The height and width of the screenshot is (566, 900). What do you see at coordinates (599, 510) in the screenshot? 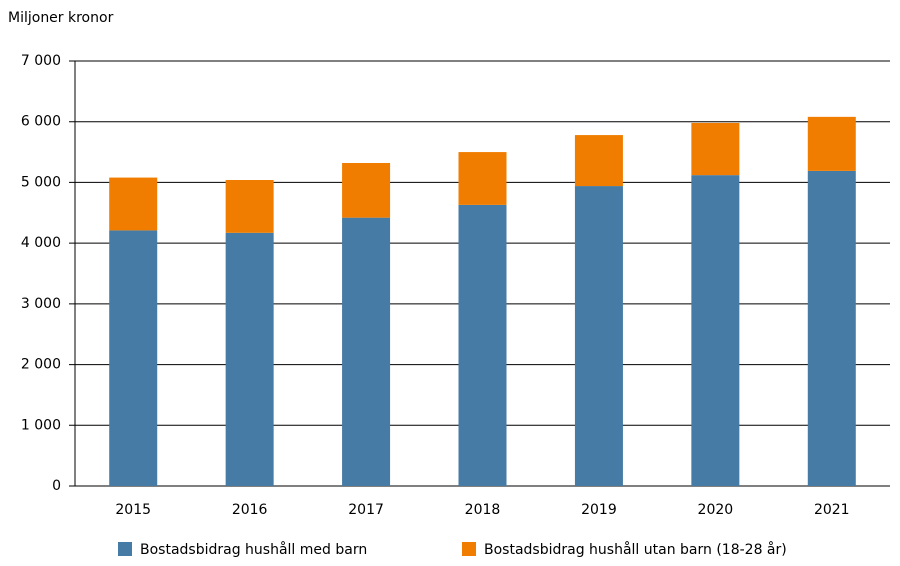
I see `x-tick-label: 2019` at bounding box center [599, 510].